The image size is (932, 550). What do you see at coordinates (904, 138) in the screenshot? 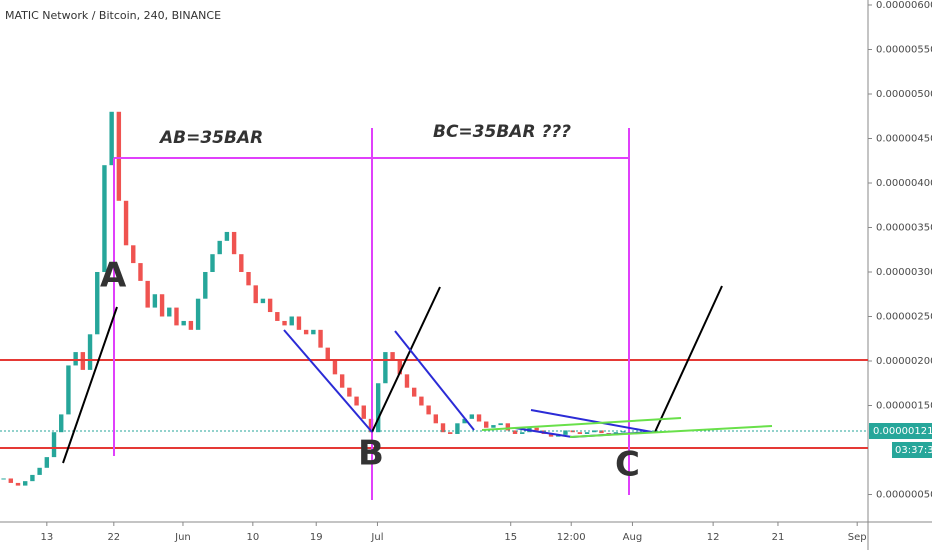
I see `y-tick-label: 0.00000450` at bounding box center [904, 138].